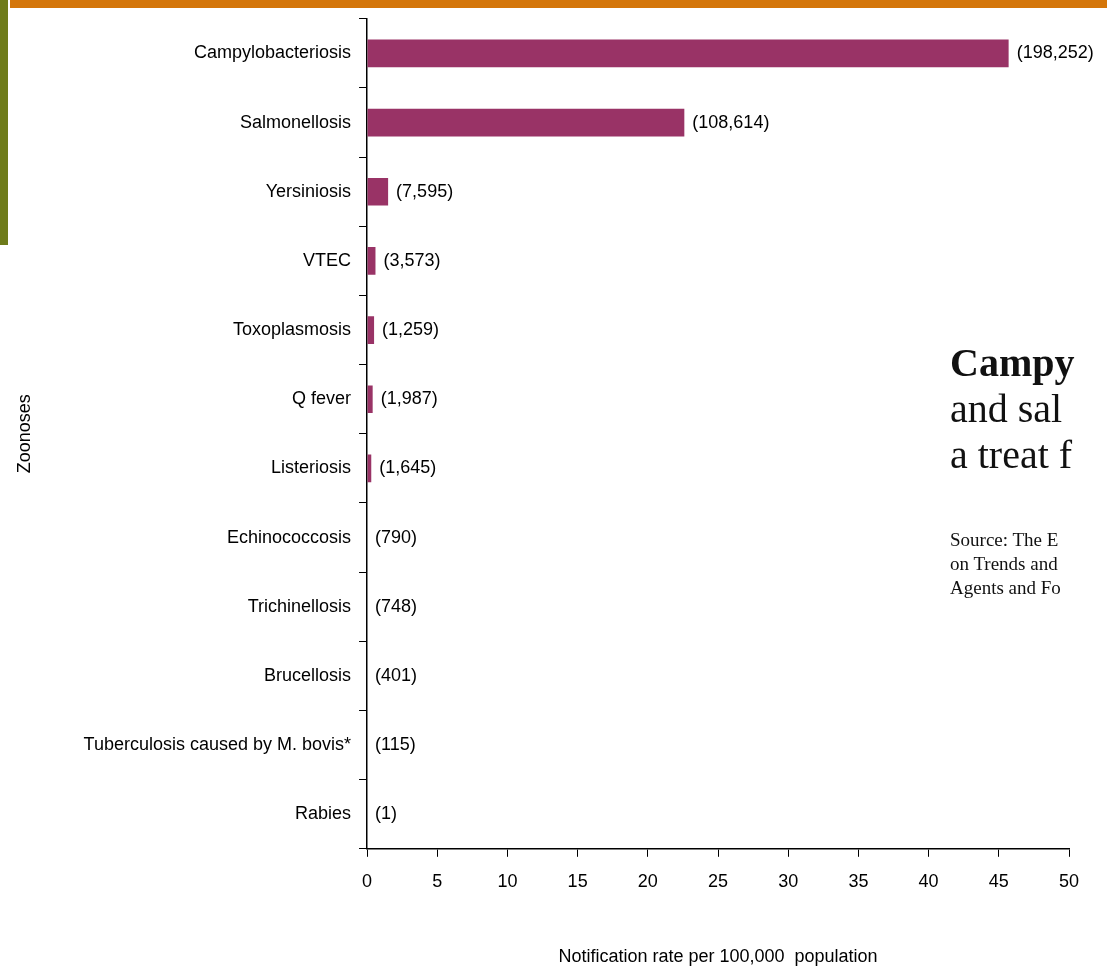  What do you see at coordinates (998, 880) in the screenshot?
I see `x-tick-label: 45` at bounding box center [998, 880].